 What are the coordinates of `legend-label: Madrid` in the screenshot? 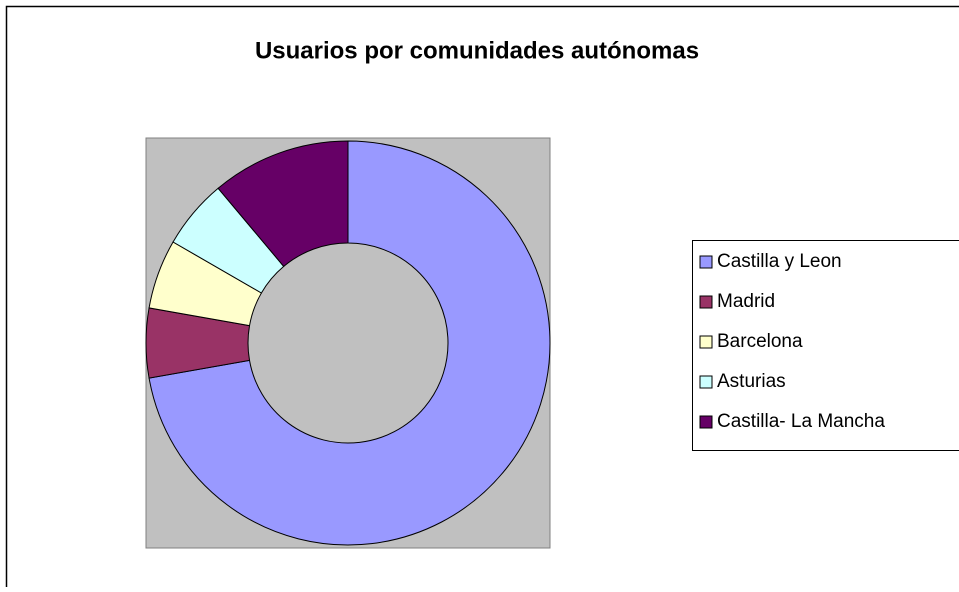 It's located at (746, 301).